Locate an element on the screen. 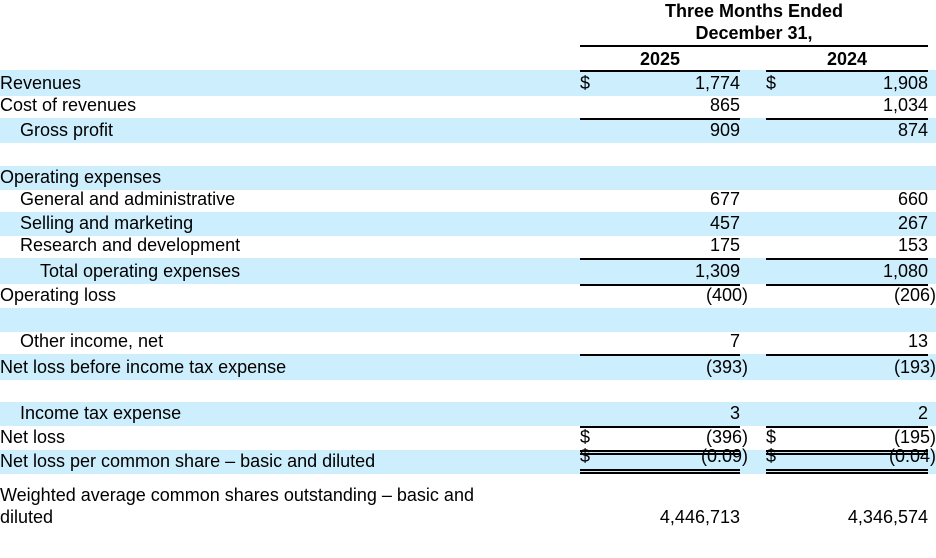 This screenshot has height=558, width=936. value-2025: (400) is located at coordinates (664, 296).